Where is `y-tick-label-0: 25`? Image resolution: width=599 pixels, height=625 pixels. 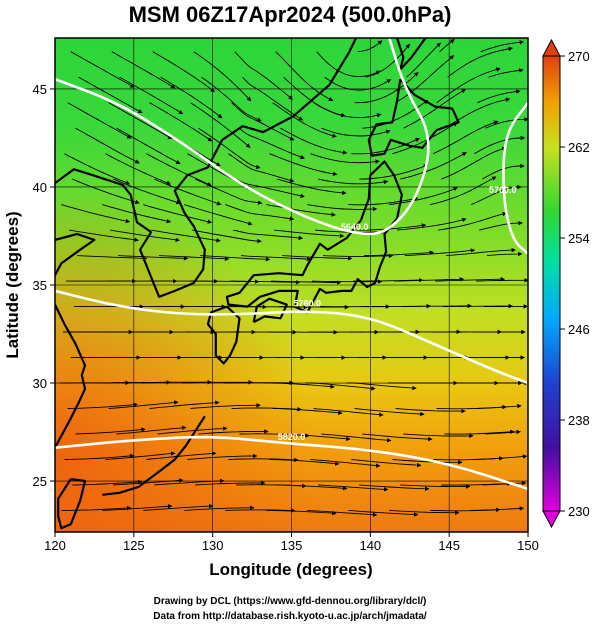
y-tick-label-0: 25 is located at coordinates (40, 481).